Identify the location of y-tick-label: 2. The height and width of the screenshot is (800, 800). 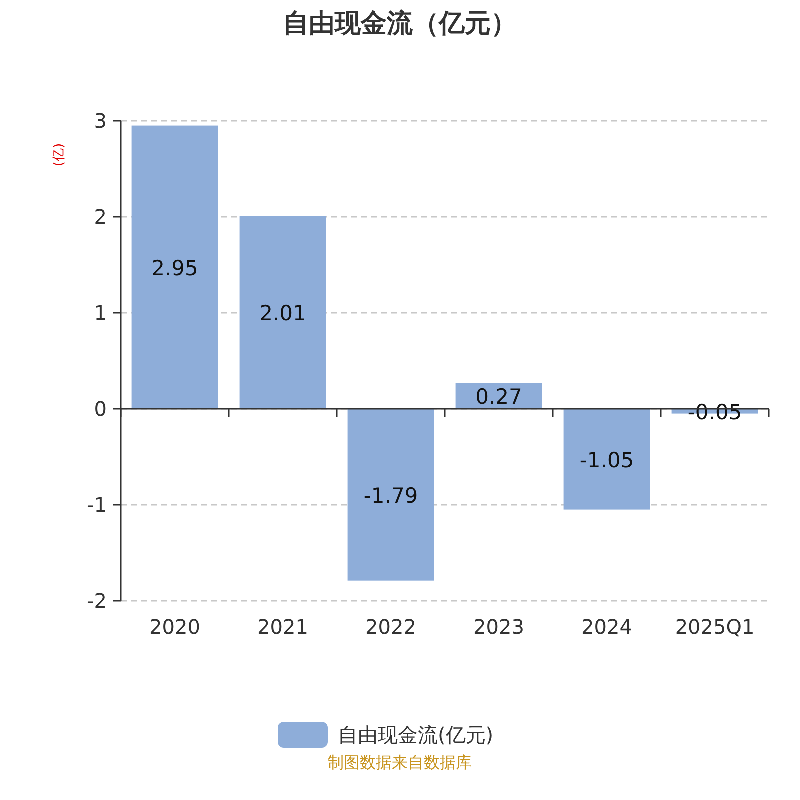
(100, 217).